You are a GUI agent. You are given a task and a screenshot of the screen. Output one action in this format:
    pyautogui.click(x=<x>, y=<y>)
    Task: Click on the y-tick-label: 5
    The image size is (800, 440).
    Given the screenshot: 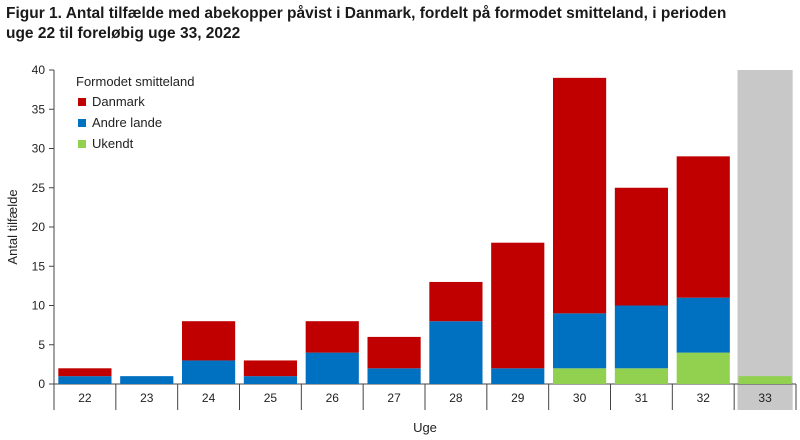 What is the action you would take?
    pyautogui.click(x=41, y=345)
    